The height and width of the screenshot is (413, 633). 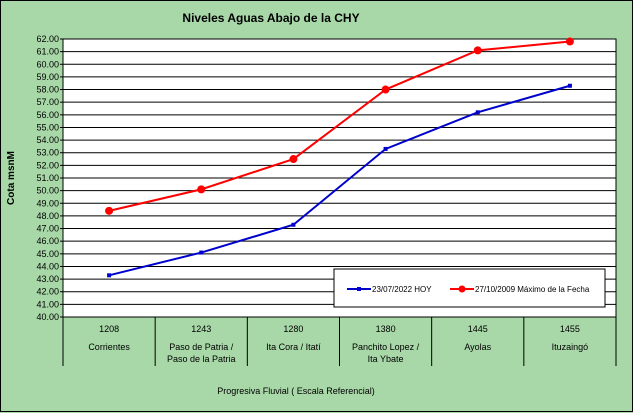 What do you see at coordinates (570, 329) in the screenshot?
I see `category-code: 1455` at bounding box center [570, 329].